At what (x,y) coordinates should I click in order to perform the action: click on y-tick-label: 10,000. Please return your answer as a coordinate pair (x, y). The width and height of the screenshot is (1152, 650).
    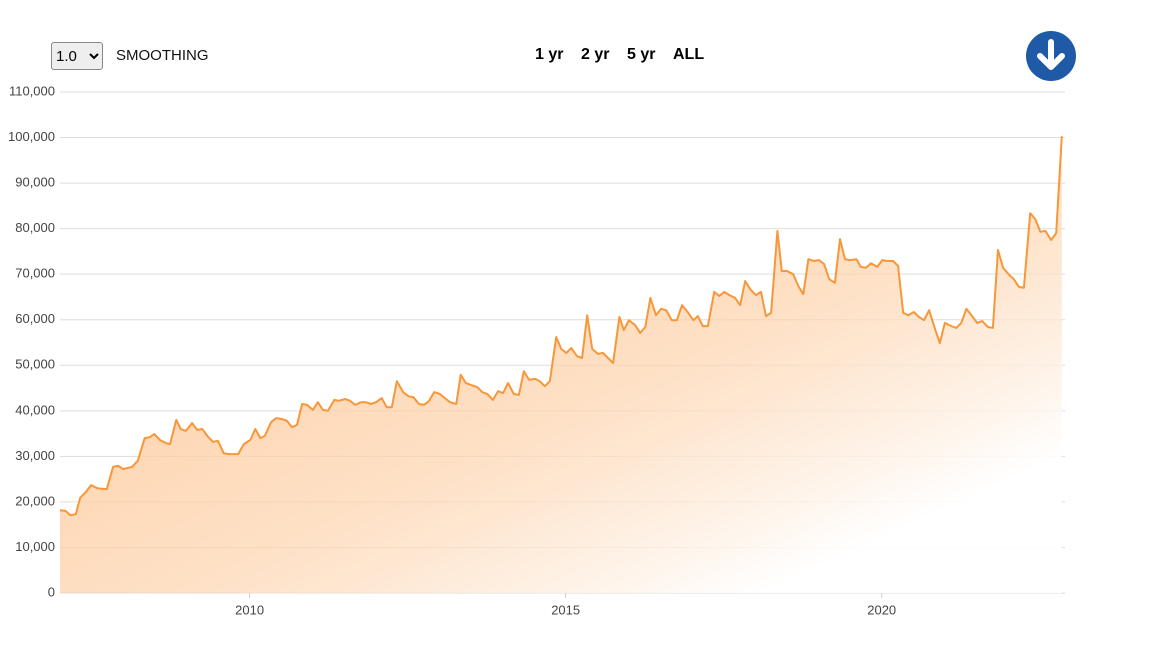
    Looking at the image, I should click on (35, 546).